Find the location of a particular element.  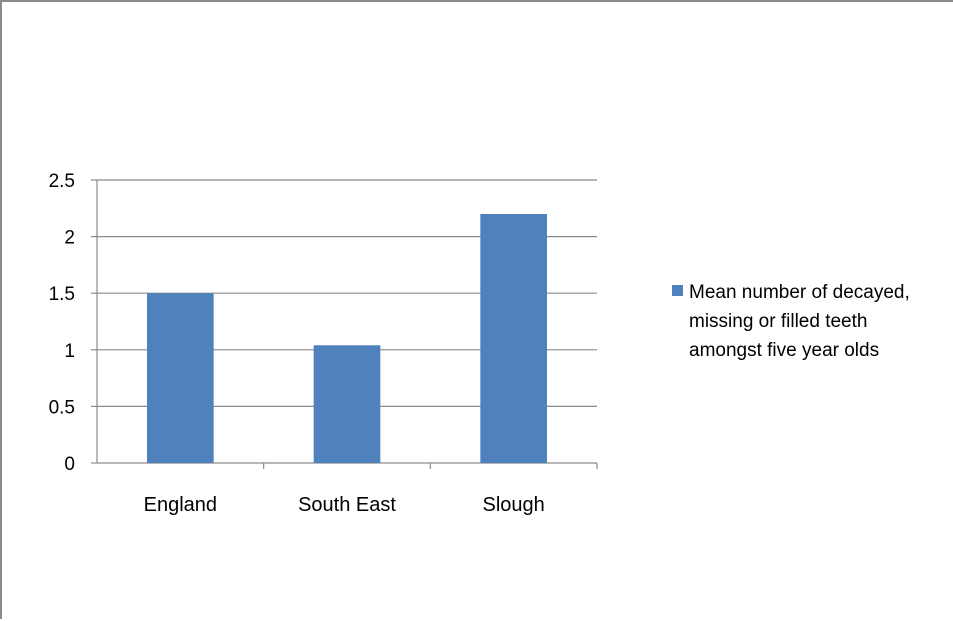

legend-label-line-3: amongst five year olds is located at coordinates (784, 350).